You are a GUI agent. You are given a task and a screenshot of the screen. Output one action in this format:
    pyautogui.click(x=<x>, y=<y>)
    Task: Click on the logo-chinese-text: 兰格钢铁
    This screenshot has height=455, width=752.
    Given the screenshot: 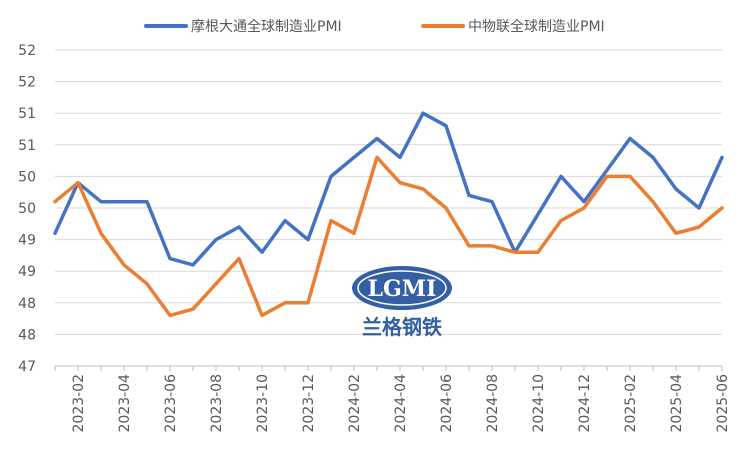 What is the action you would take?
    pyautogui.click(x=402, y=327)
    